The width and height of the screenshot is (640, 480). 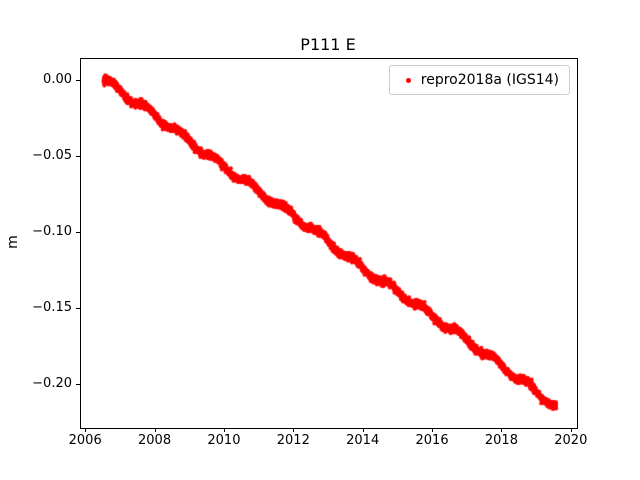 I want to click on y-tick-label: 0.00, so click(x=57, y=80).